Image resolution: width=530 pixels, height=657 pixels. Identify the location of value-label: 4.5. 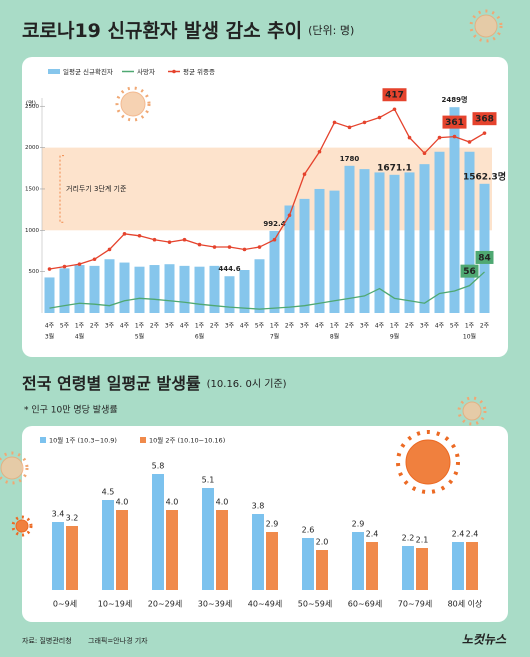
(108, 492).